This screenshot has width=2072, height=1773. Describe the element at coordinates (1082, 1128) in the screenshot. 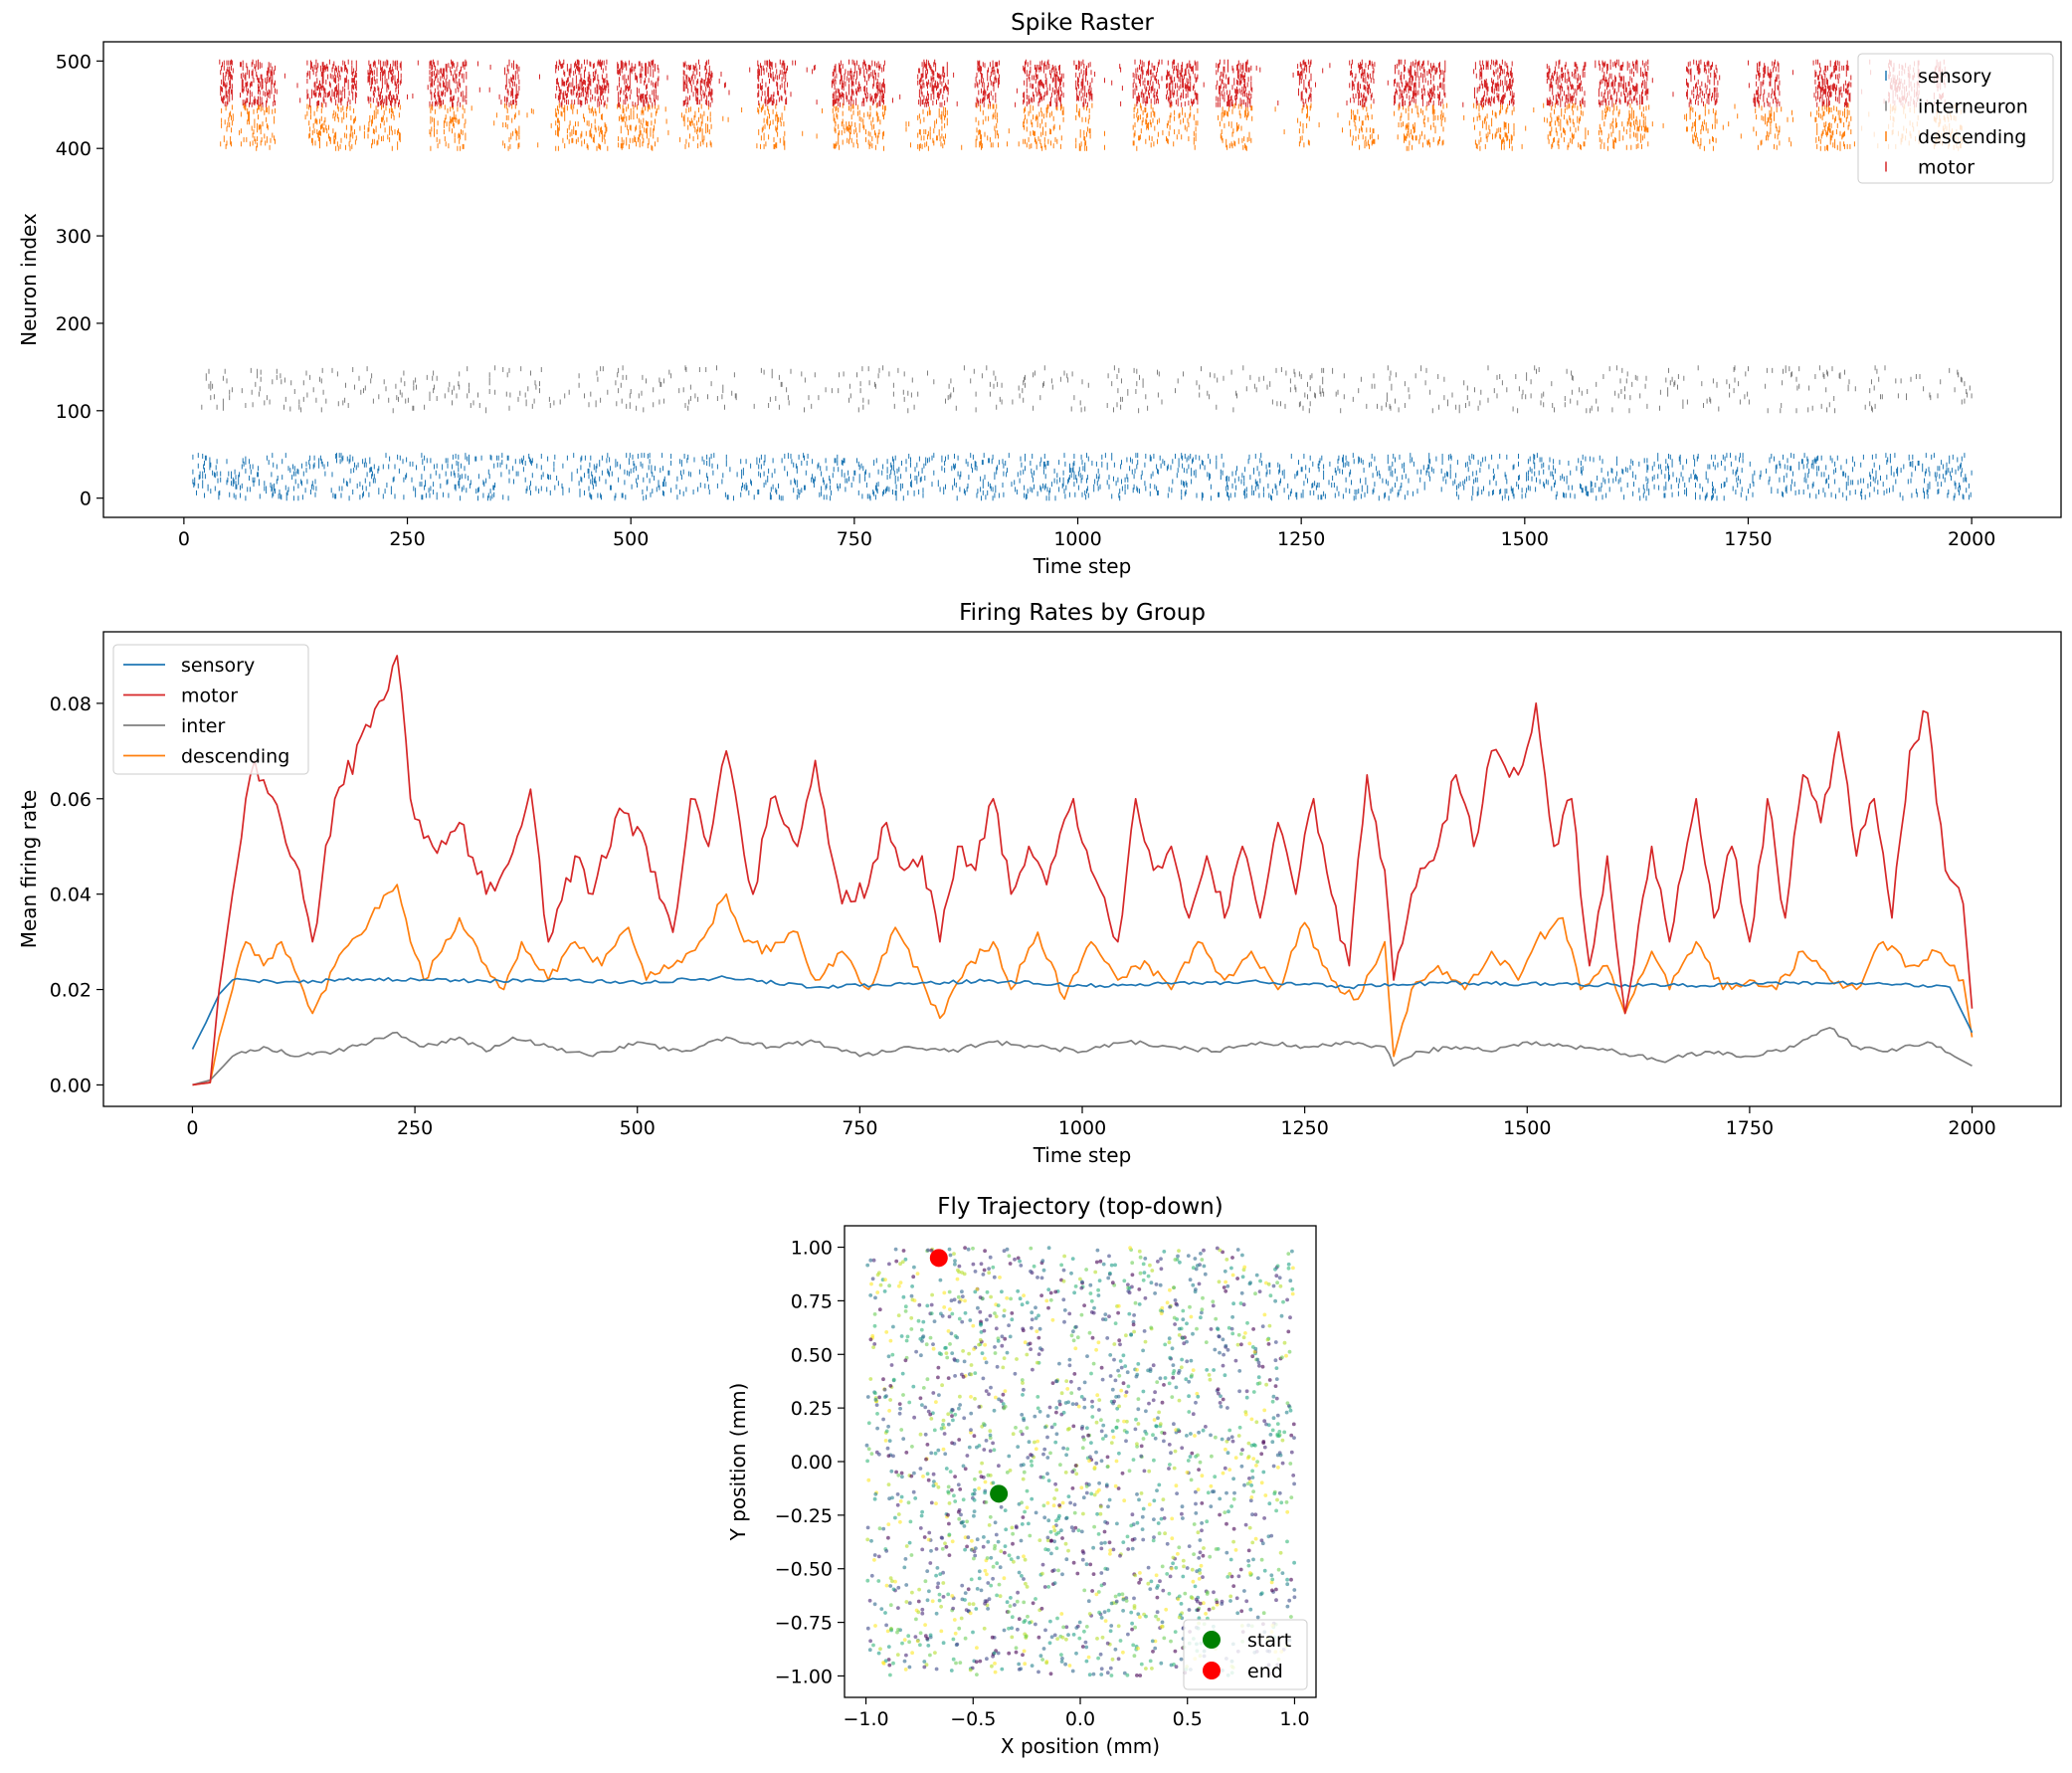

I see `x-tick-label: 1000` at that location.